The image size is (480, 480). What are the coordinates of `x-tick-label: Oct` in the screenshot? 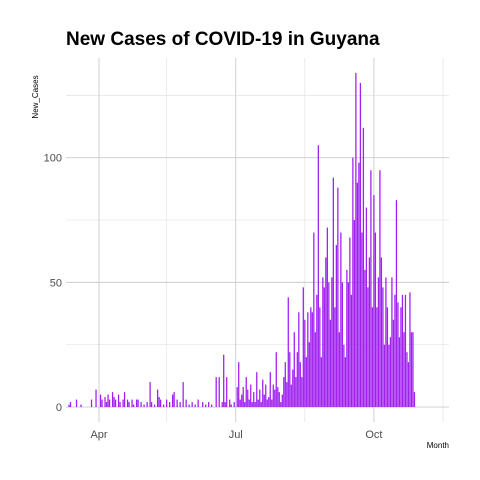 It's located at (373, 435).